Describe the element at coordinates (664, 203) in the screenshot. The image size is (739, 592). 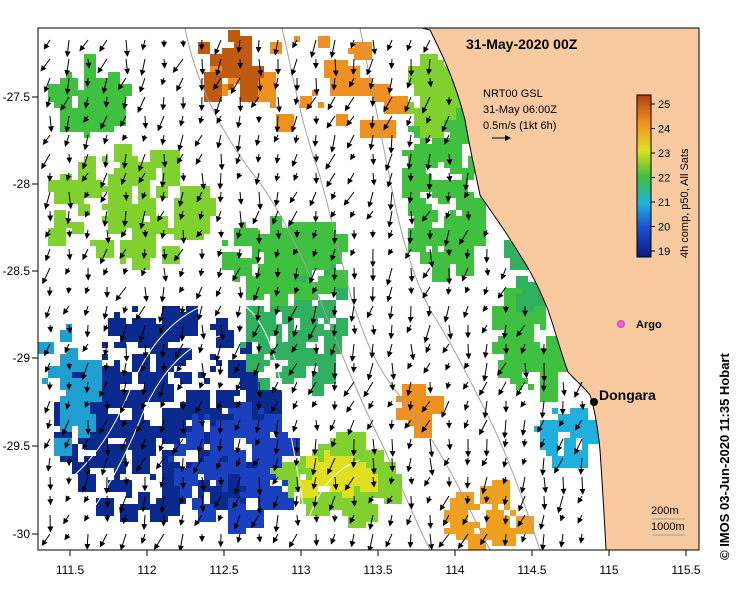
I see `colorbar-tick-label: 21` at that location.